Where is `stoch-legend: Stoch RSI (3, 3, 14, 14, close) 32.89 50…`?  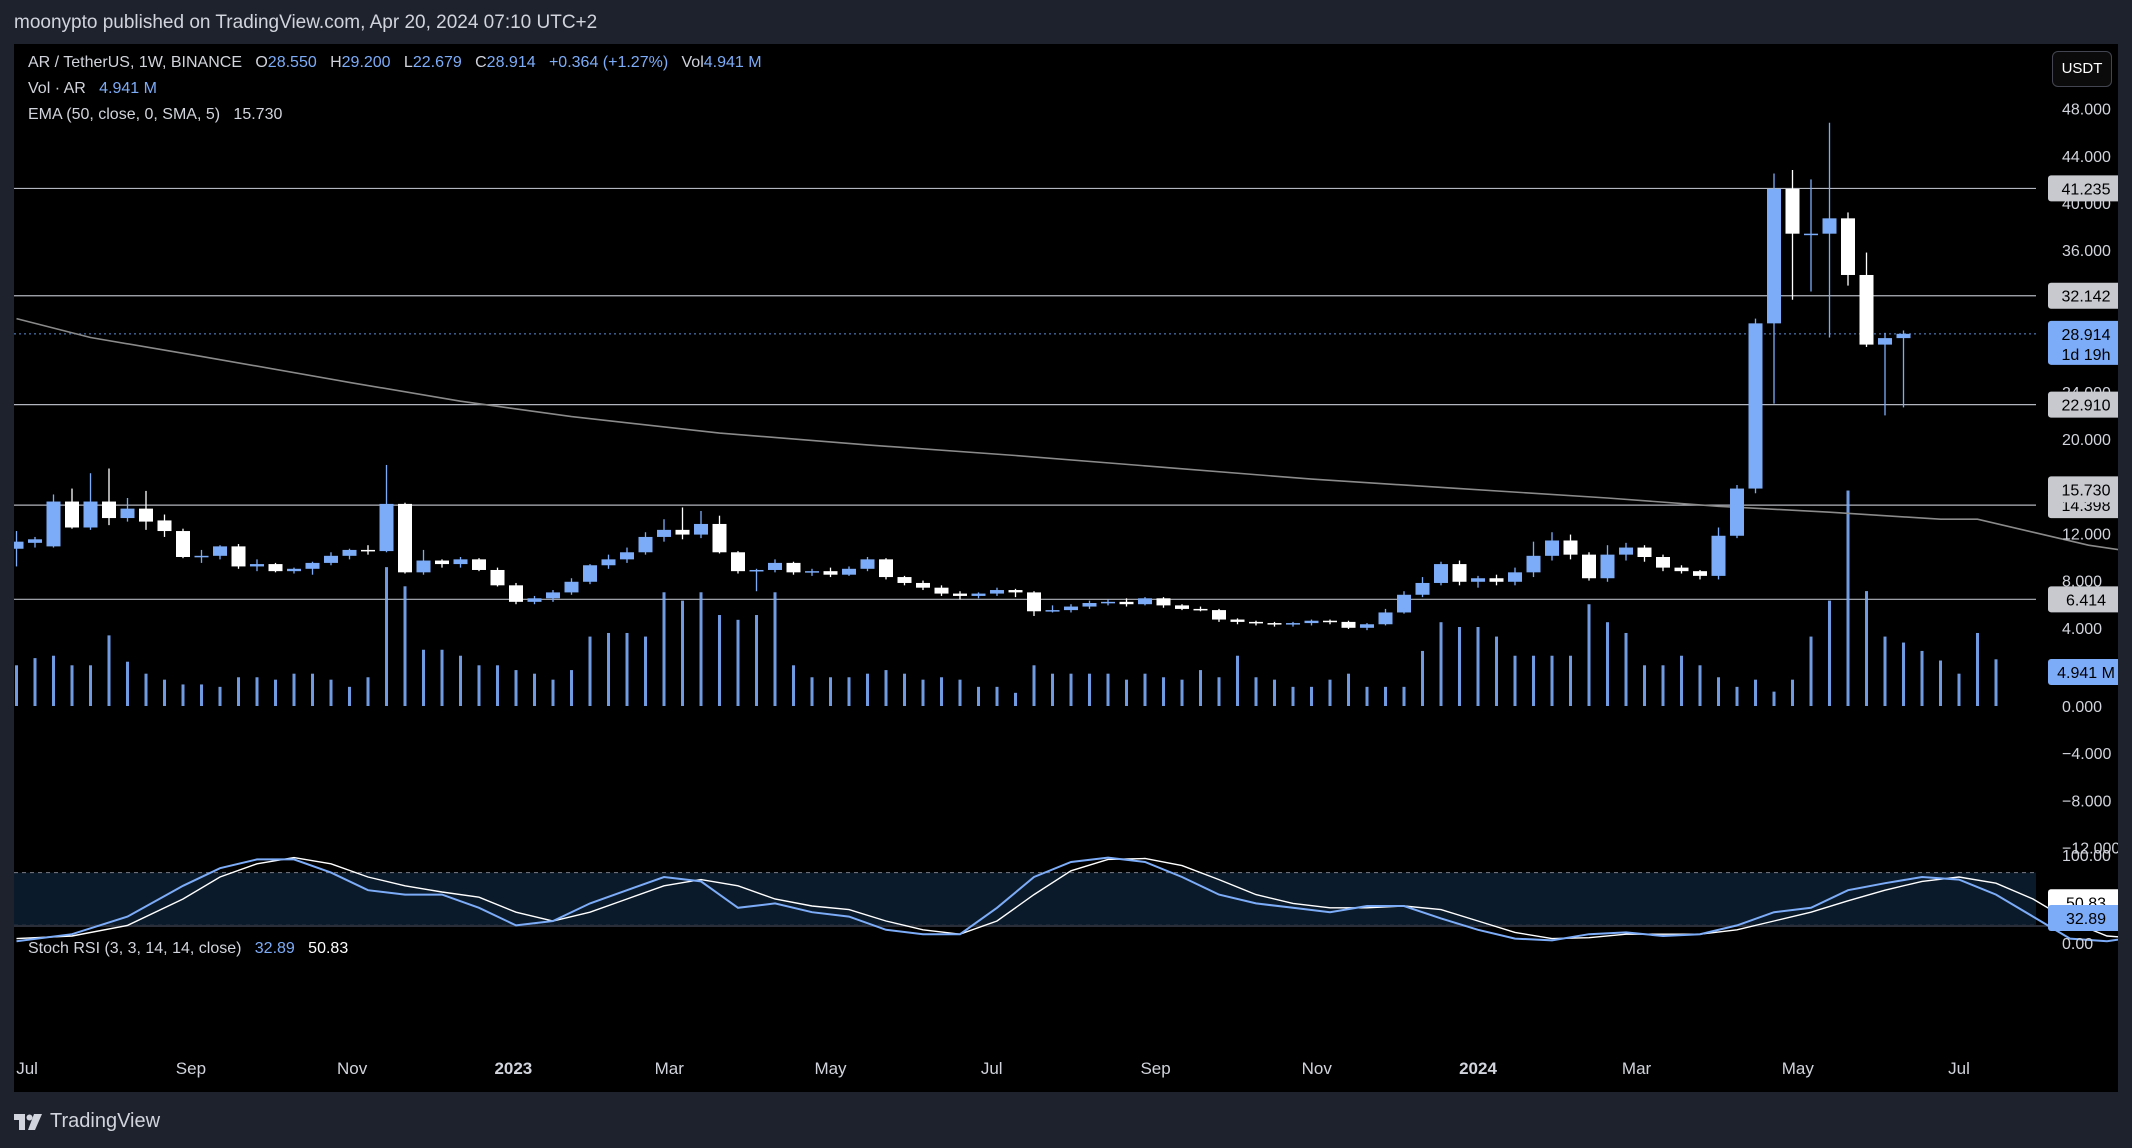 stoch-legend: Stoch RSI (3, 3, 14, 14, close) 32.89 50… is located at coordinates (188, 949).